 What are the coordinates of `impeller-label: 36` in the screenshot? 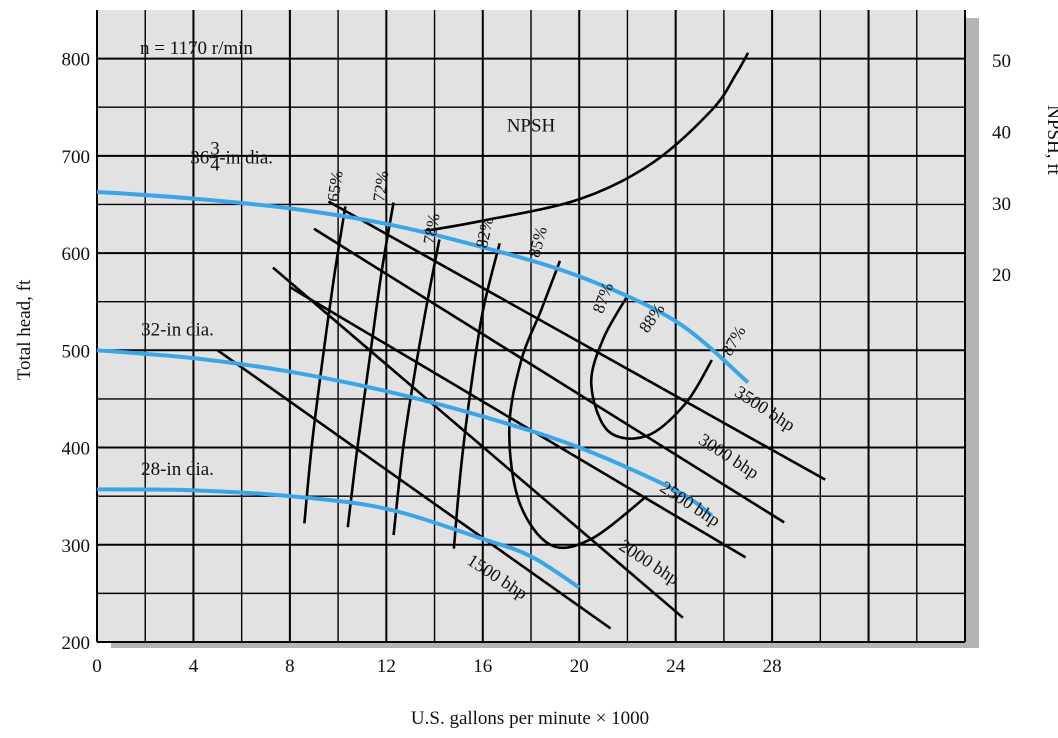 It's located at (199, 158).